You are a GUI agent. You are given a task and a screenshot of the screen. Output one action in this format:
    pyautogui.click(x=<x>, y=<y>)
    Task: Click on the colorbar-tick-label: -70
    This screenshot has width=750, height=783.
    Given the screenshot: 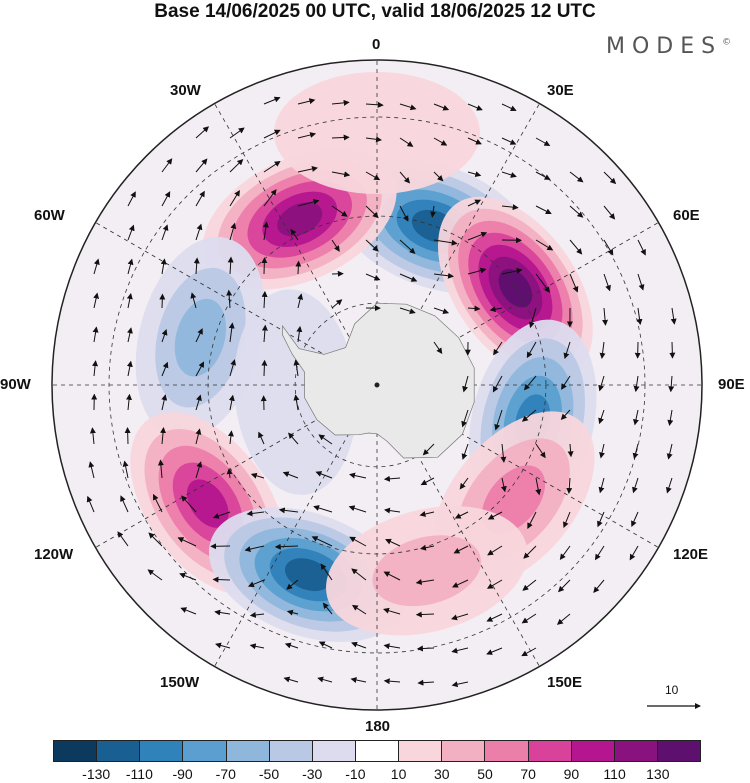 What is the action you would take?
    pyautogui.click(x=225, y=774)
    